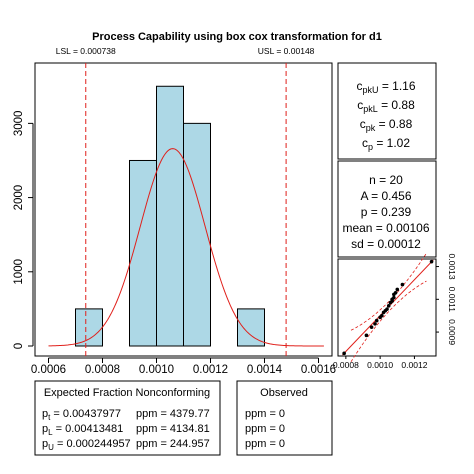 This screenshot has width=474, height=474. Describe the element at coordinates (19, 272) in the screenshot. I see `y-tick-label: 1000` at that location.